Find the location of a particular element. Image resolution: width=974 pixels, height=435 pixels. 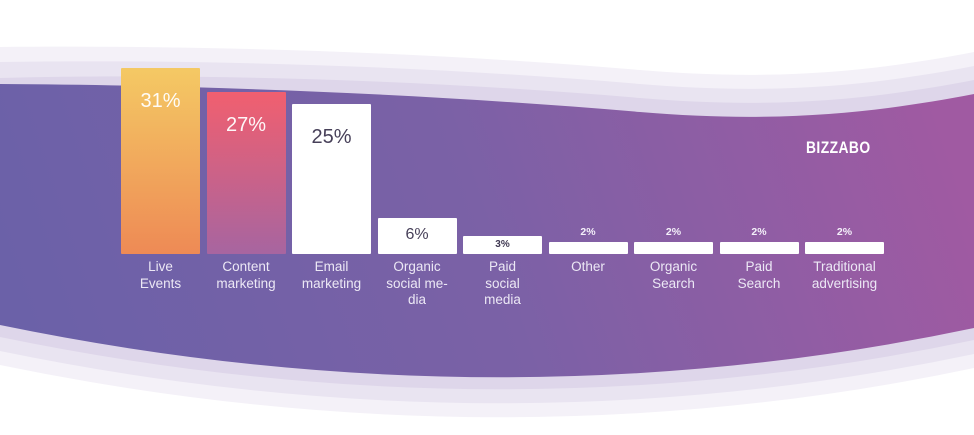

bar-value-label: 6% is located at coordinates (417, 234).